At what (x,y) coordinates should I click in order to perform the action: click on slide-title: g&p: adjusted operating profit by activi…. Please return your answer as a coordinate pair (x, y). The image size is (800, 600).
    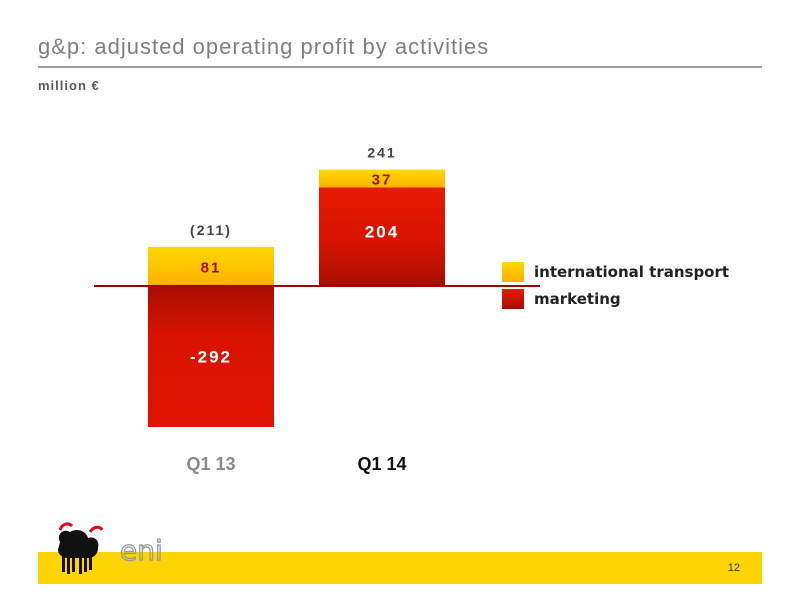
    Looking at the image, I should click on (264, 46).